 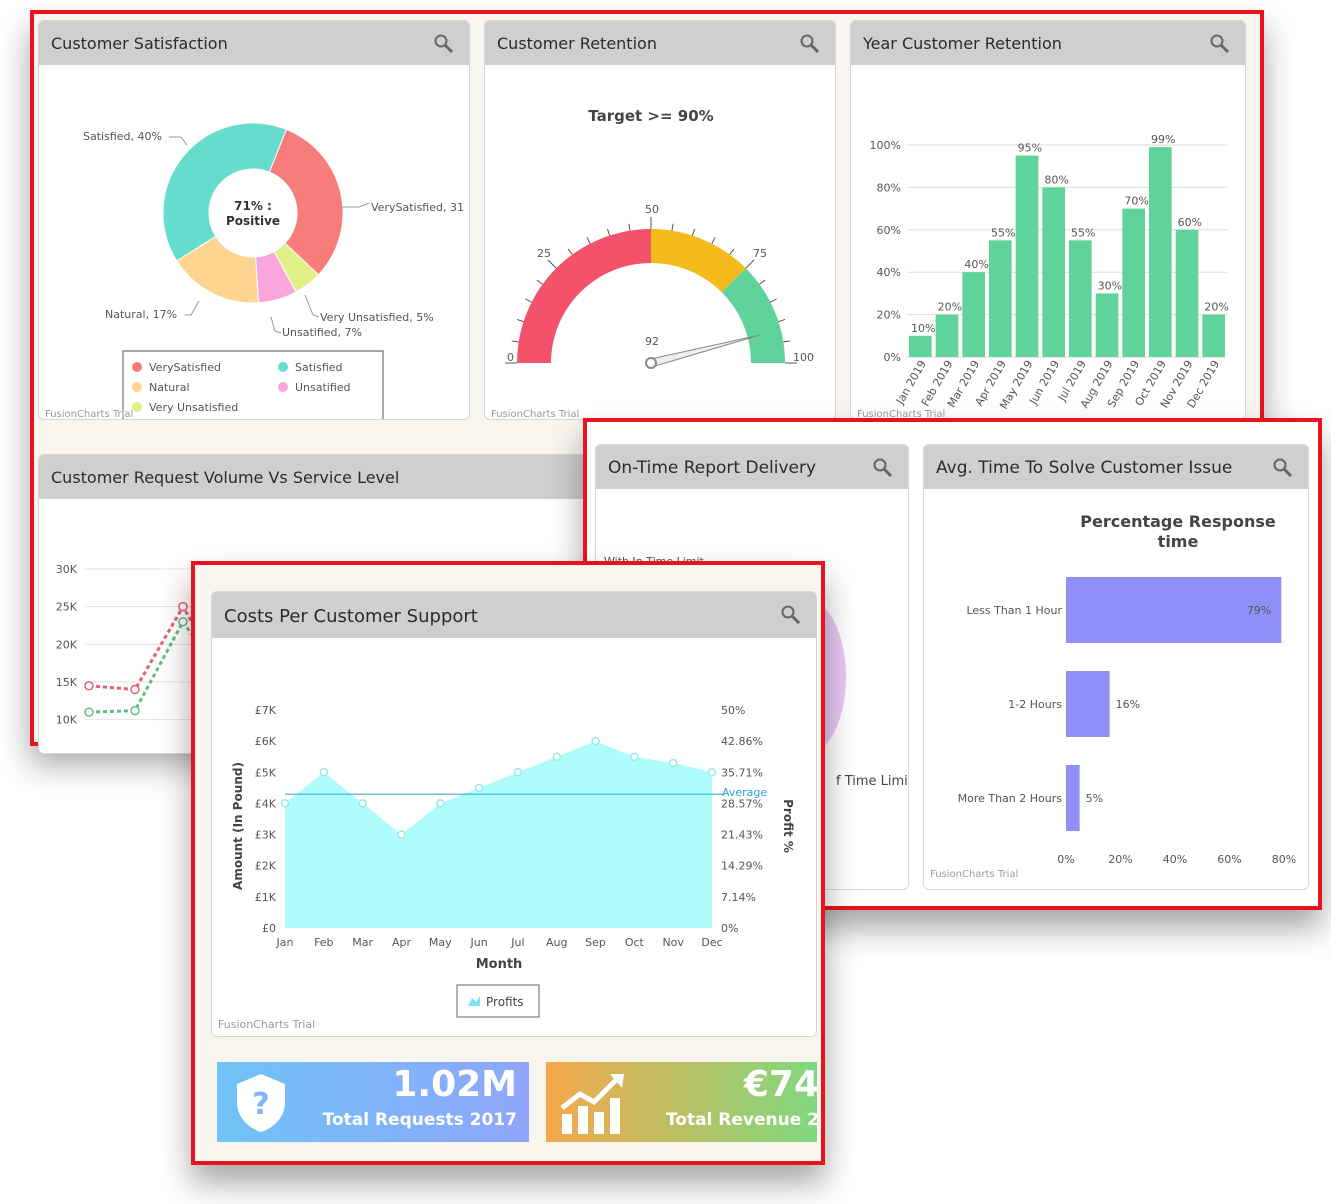 I want to click on bar-value-label: 70%, so click(x=1136, y=201).